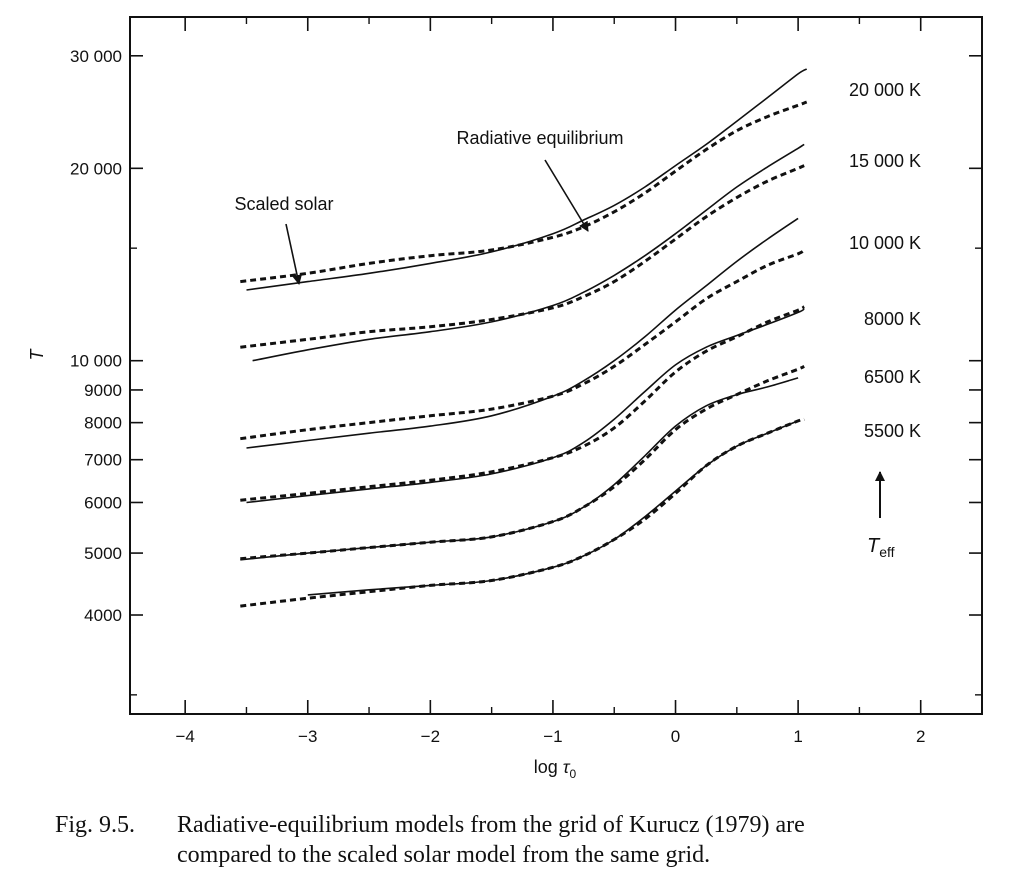 The height and width of the screenshot is (890, 1034). What do you see at coordinates (797, 736) in the screenshot?
I see `x-tick-label: 1` at bounding box center [797, 736].